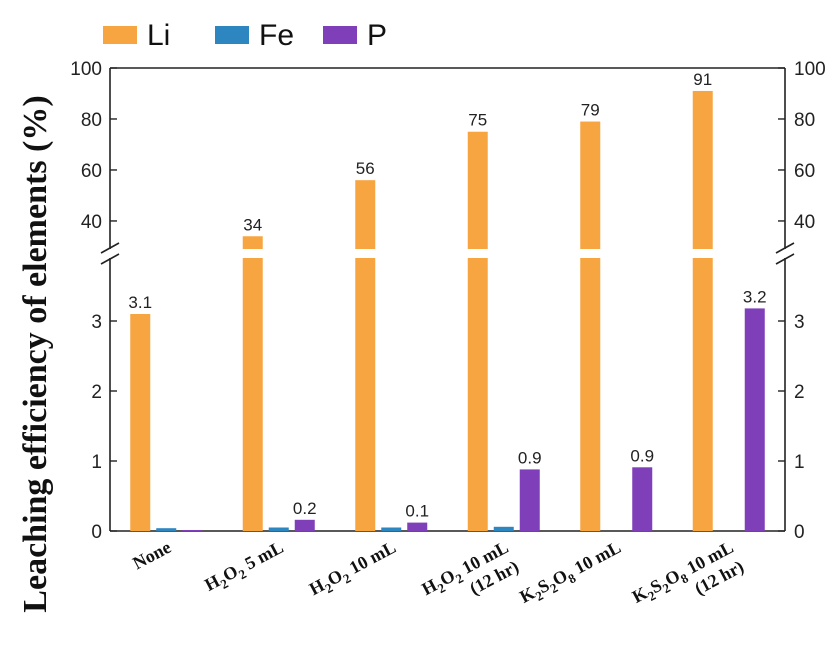 The image size is (838, 669). Describe the element at coordinates (590, 394) in the screenshot. I see `bar-li-4-lower` at that location.